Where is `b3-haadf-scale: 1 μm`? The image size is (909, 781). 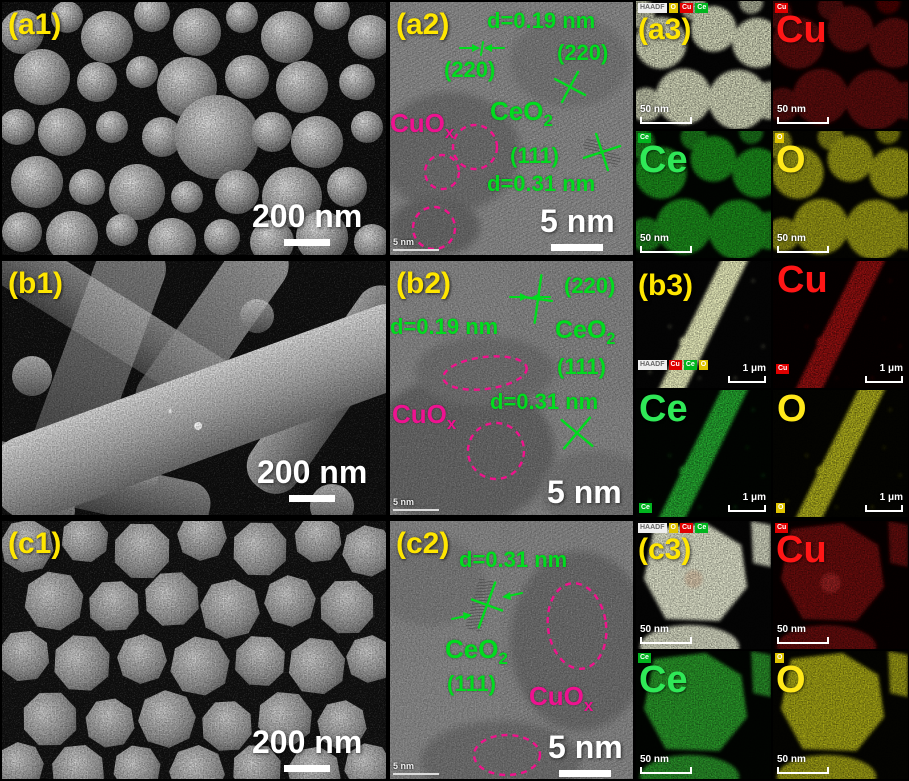
b3-haadf-scale: 1 μm is located at coordinates (747, 373).